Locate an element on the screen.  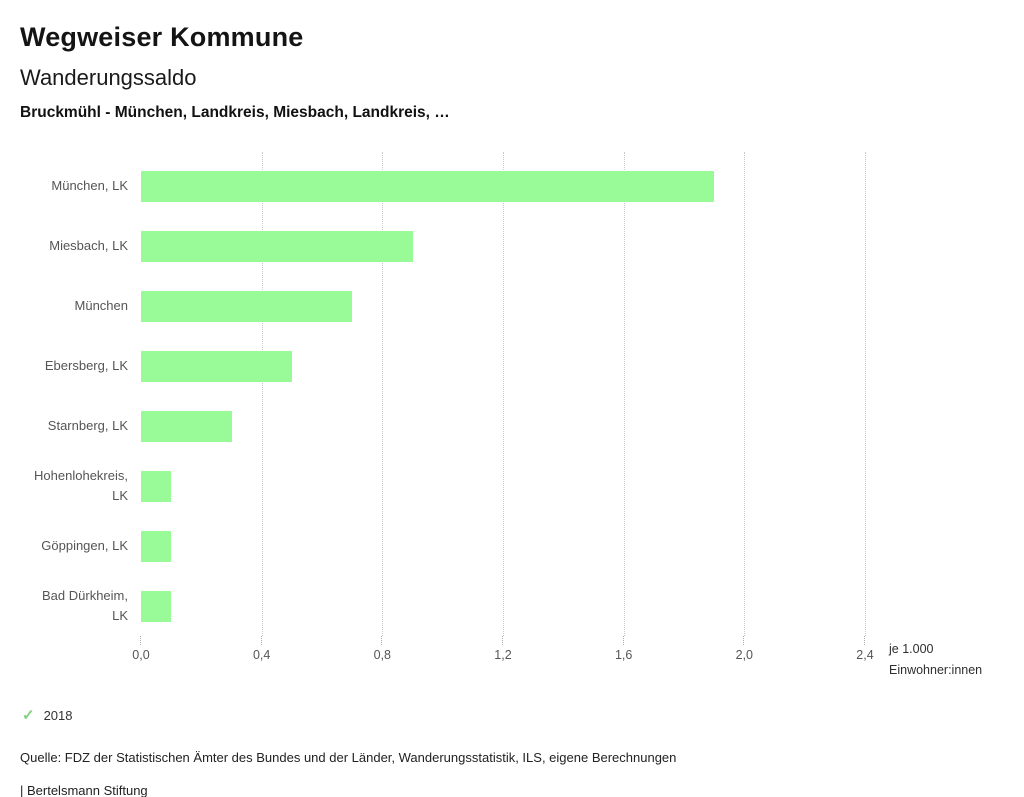
x-tick: 1,2 is located at coordinates (503, 649).